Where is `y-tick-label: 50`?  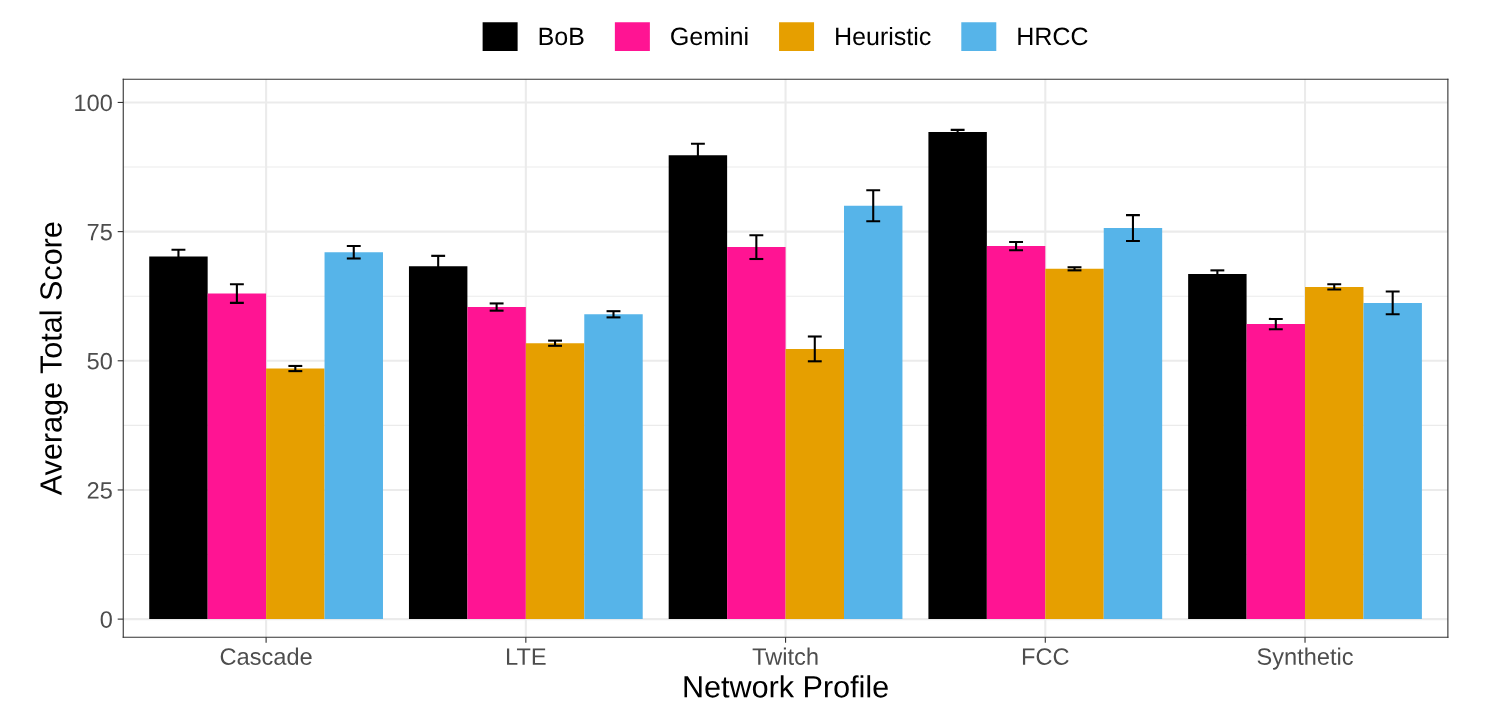 y-tick-label: 50 is located at coordinates (99, 361).